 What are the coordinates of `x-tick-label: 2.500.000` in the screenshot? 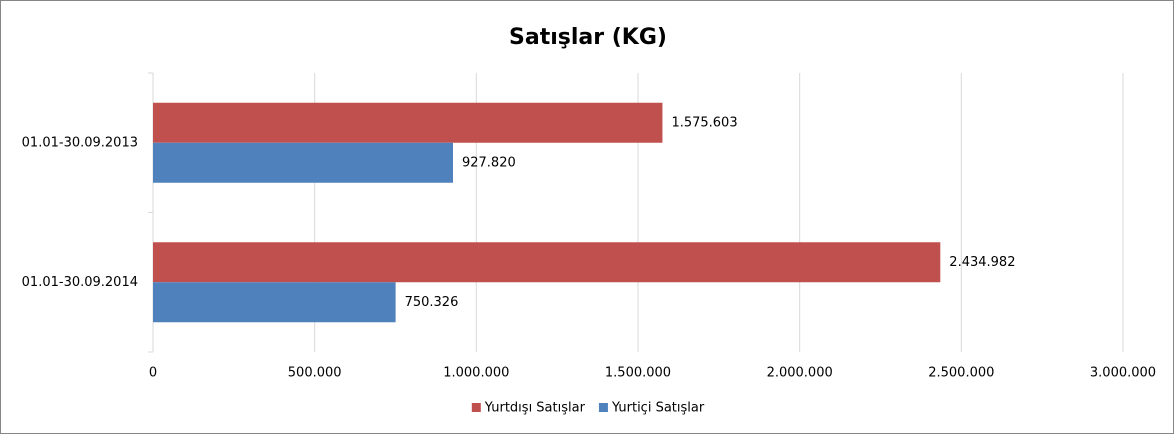 It's located at (961, 373).